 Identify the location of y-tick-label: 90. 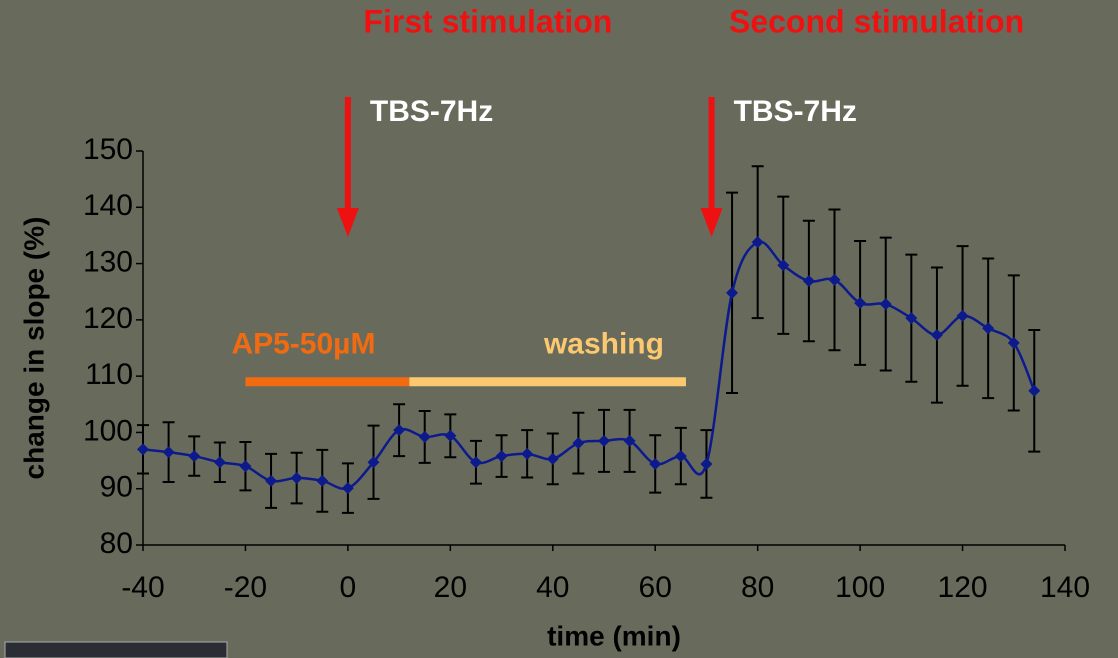
(116, 487).